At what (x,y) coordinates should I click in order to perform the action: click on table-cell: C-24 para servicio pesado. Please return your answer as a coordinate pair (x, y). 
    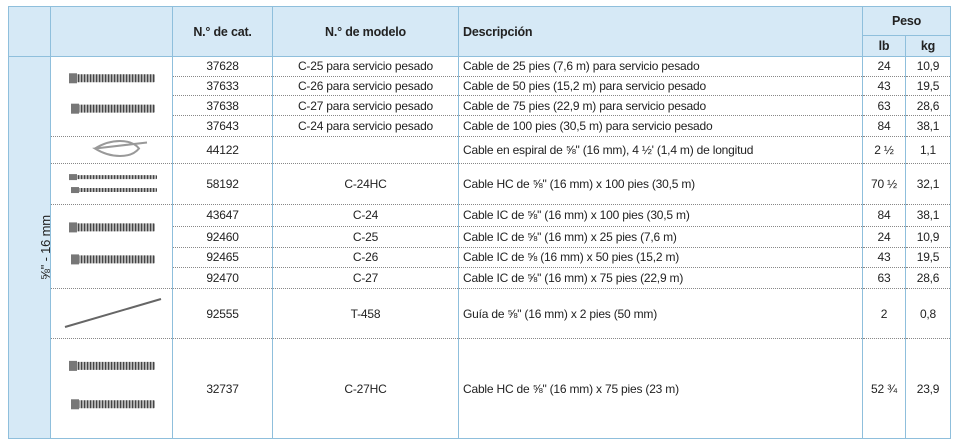
    Looking at the image, I should click on (365, 126).